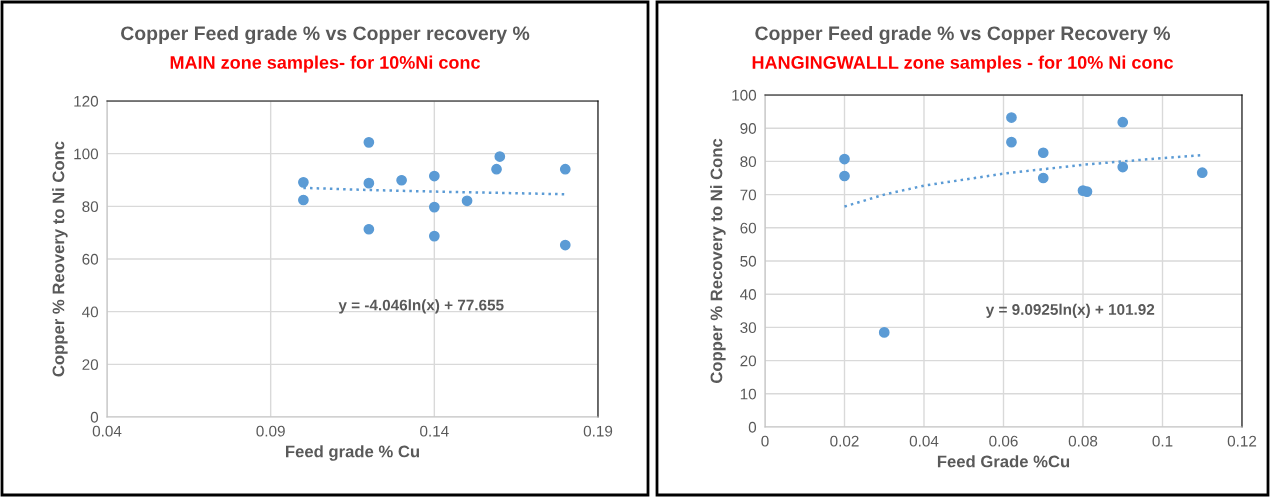 Image resolution: width=1270 pixels, height=497 pixels. Describe the element at coordinates (325, 35) in the screenshot. I see `chart-title: Copper Feed grade % vs Copper recovery %` at that location.